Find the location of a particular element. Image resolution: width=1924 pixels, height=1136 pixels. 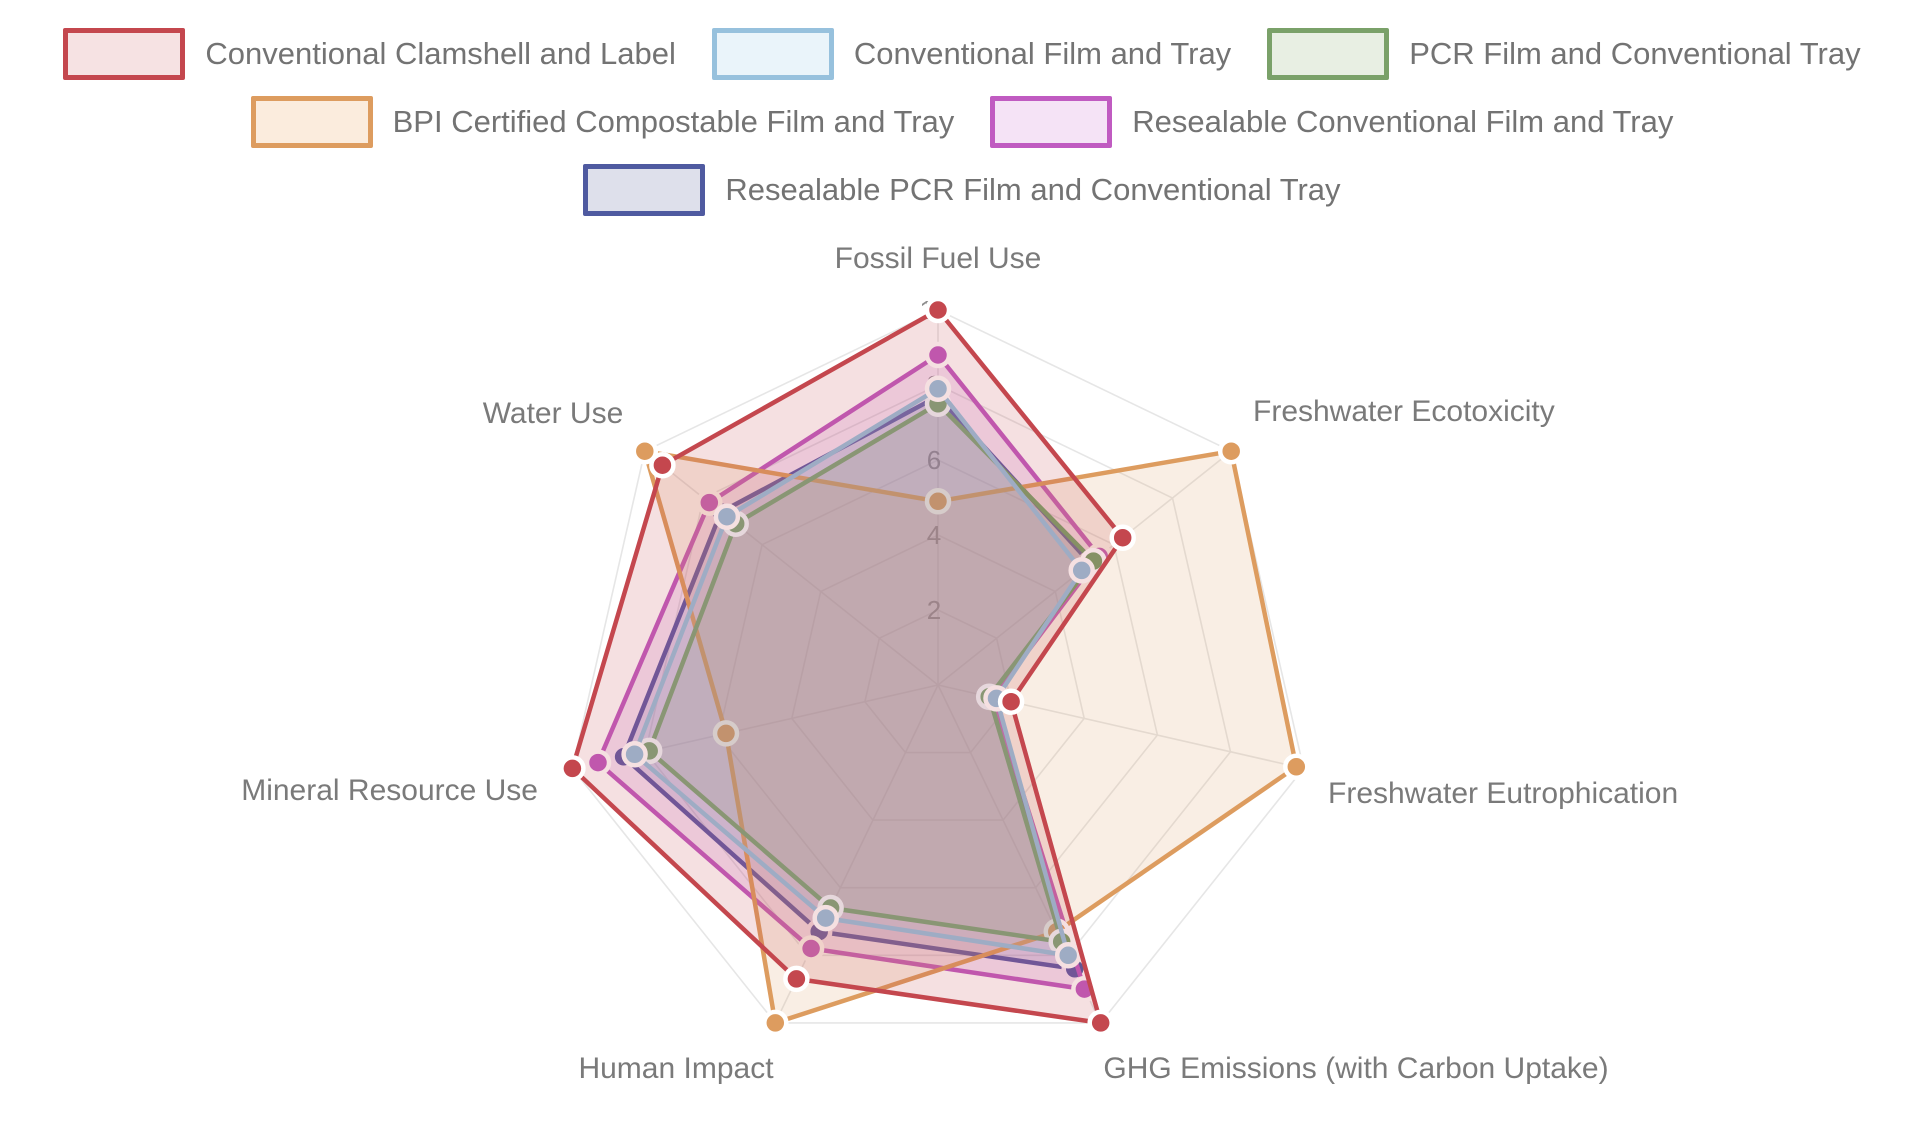

legend-item-label: Conventional Film and Tray is located at coordinates (1042, 53).